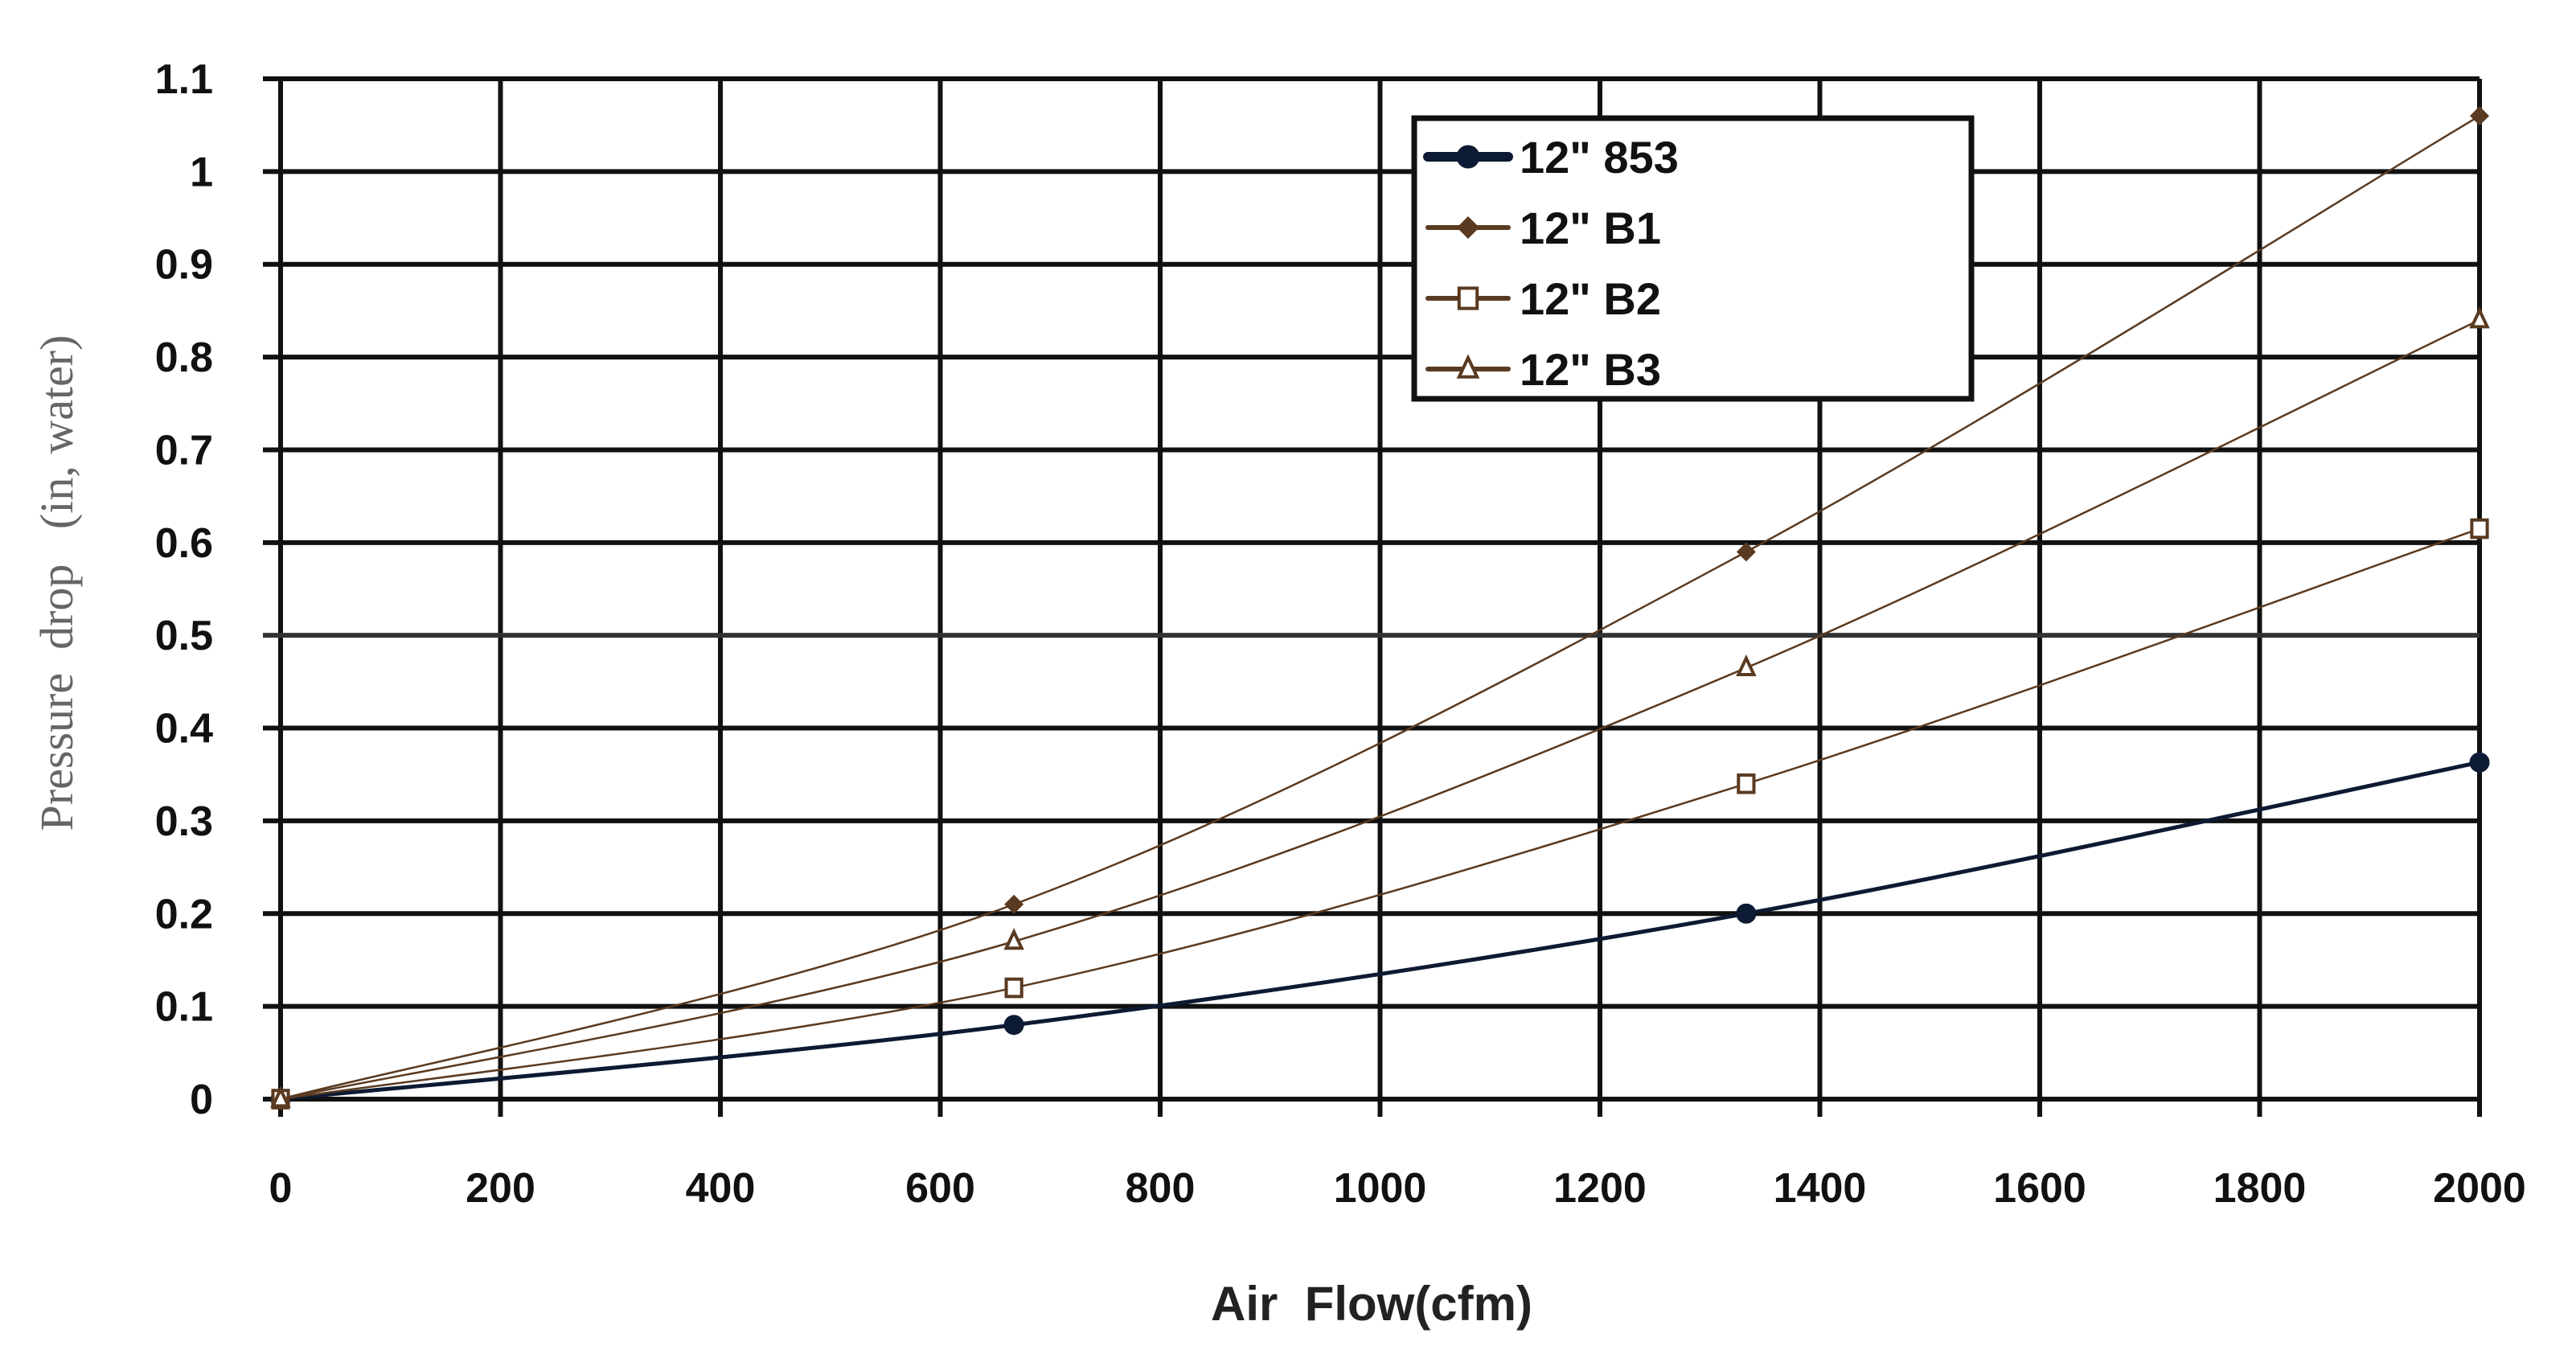 The height and width of the screenshot is (1354, 2576). What do you see at coordinates (184, 729) in the screenshot?
I see `y-tick-label: 0.4` at bounding box center [184, 729].